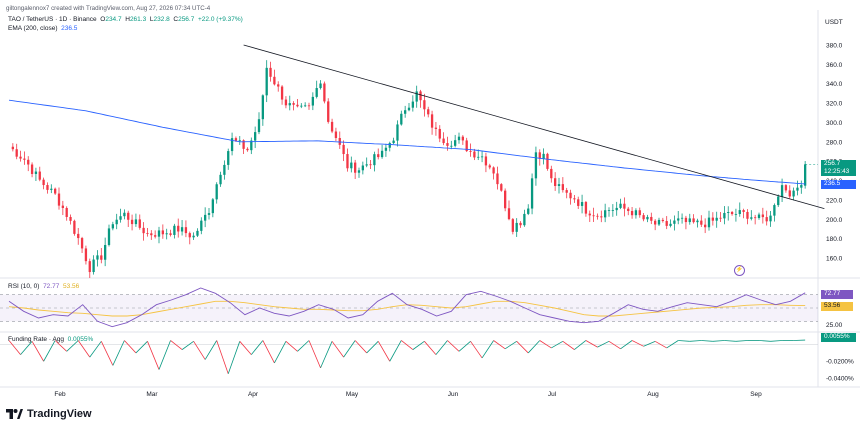  Describe the element at coordinates (69, 28) in the screenshot. I see `ema-value: 236.5` at that location.